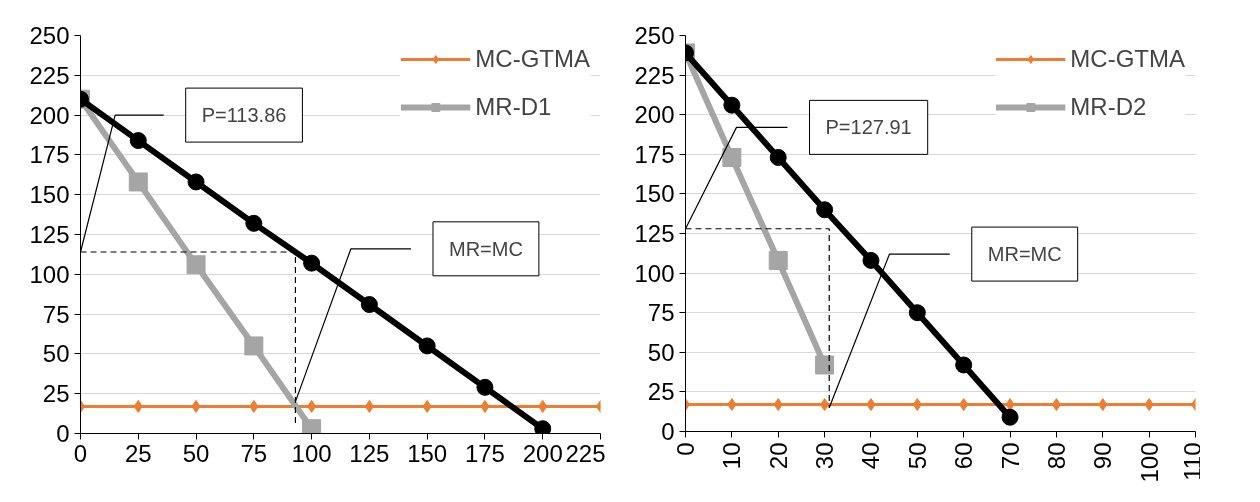  What do you see at coordinates (1056, 456) in the screenshot?
I see `x-tick-label: 80` at bounding box center [1056, 456].